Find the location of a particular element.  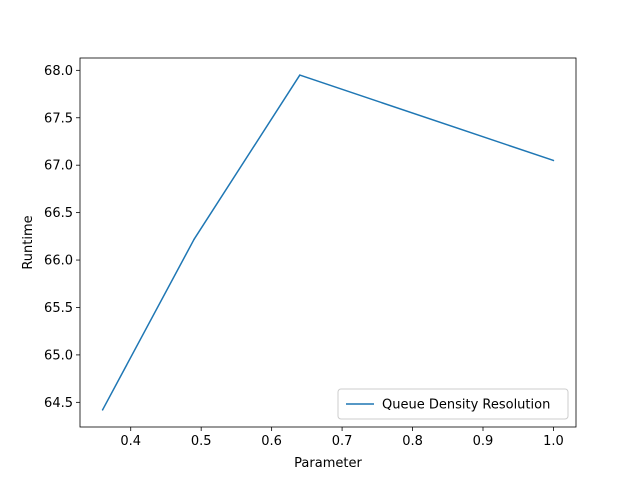

y-tick-label: 68.0 is located at coordinates (58, 71).